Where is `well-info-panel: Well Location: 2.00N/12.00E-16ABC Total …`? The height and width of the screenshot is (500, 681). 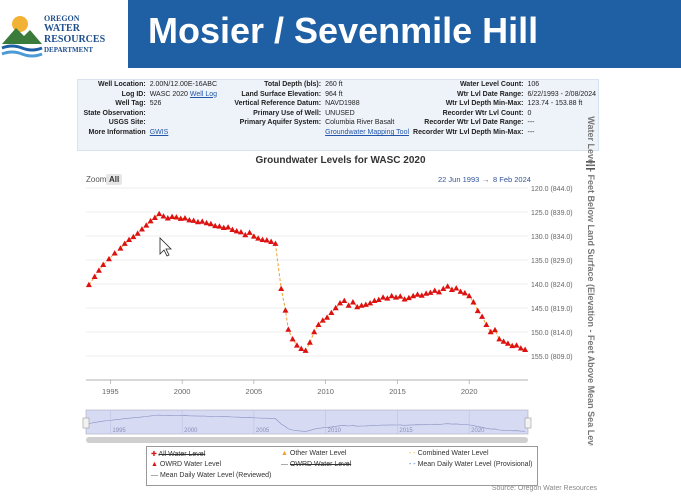
well-info-panel: Well Location: 2.00N/12.00E-16ABC Total … is located at coordinates (338, 115).